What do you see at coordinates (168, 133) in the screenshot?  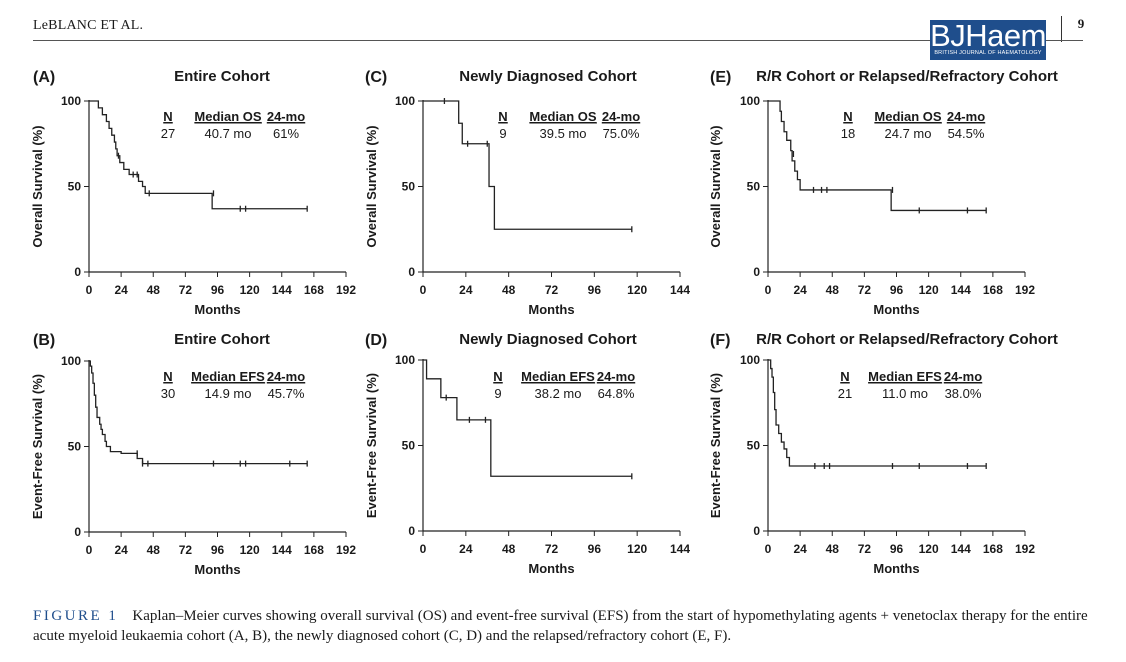 I see `stats-value: 27` at bounding box center [168, 133].